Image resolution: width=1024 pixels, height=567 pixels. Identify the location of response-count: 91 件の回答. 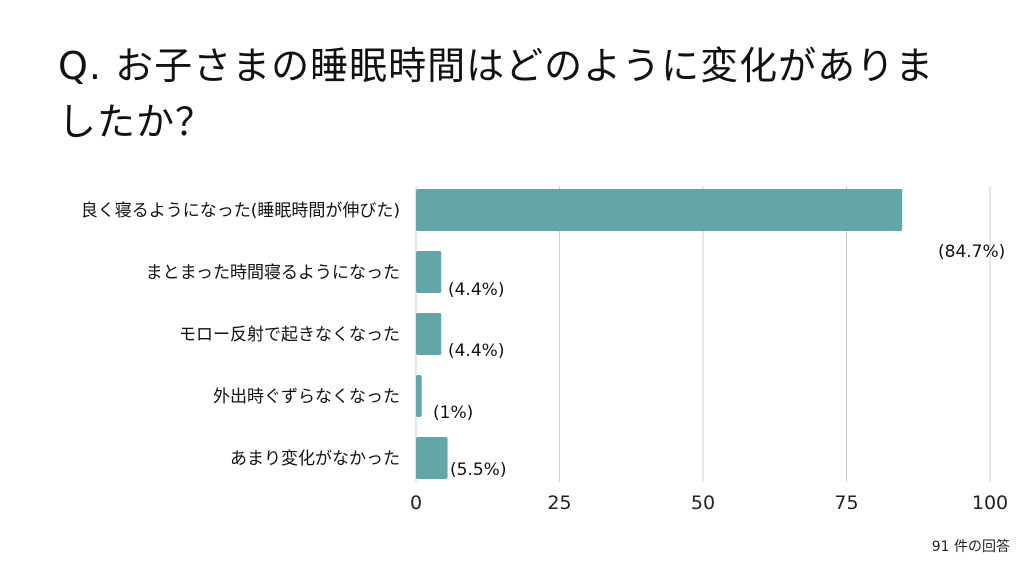
(970, 547).